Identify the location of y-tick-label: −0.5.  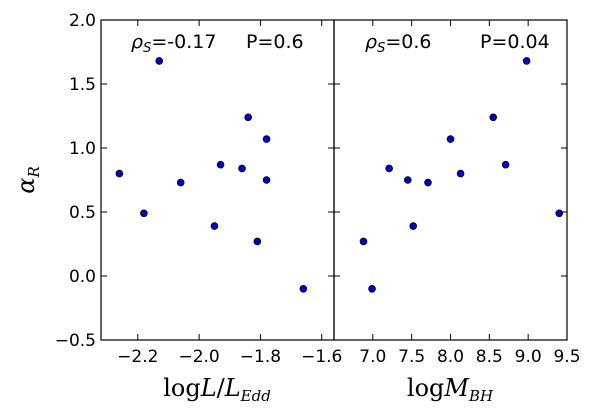
(75, 341).